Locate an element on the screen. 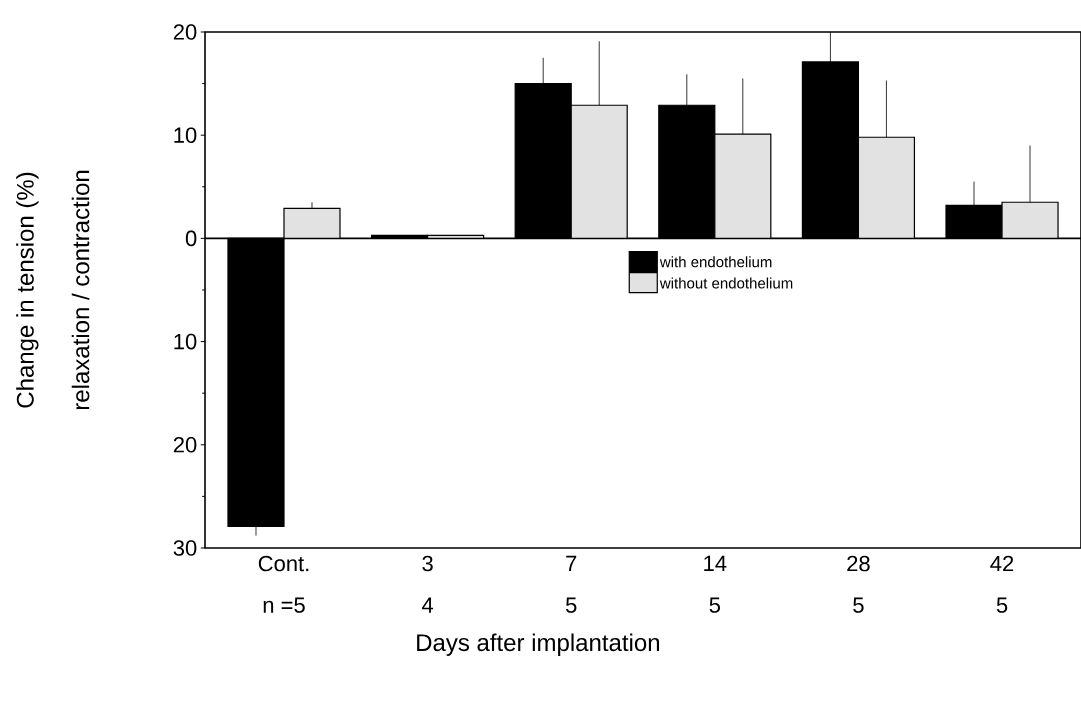 The height and width of the screenshot is (727, 1081). text: n =5 is located at coordinates (284, 605).